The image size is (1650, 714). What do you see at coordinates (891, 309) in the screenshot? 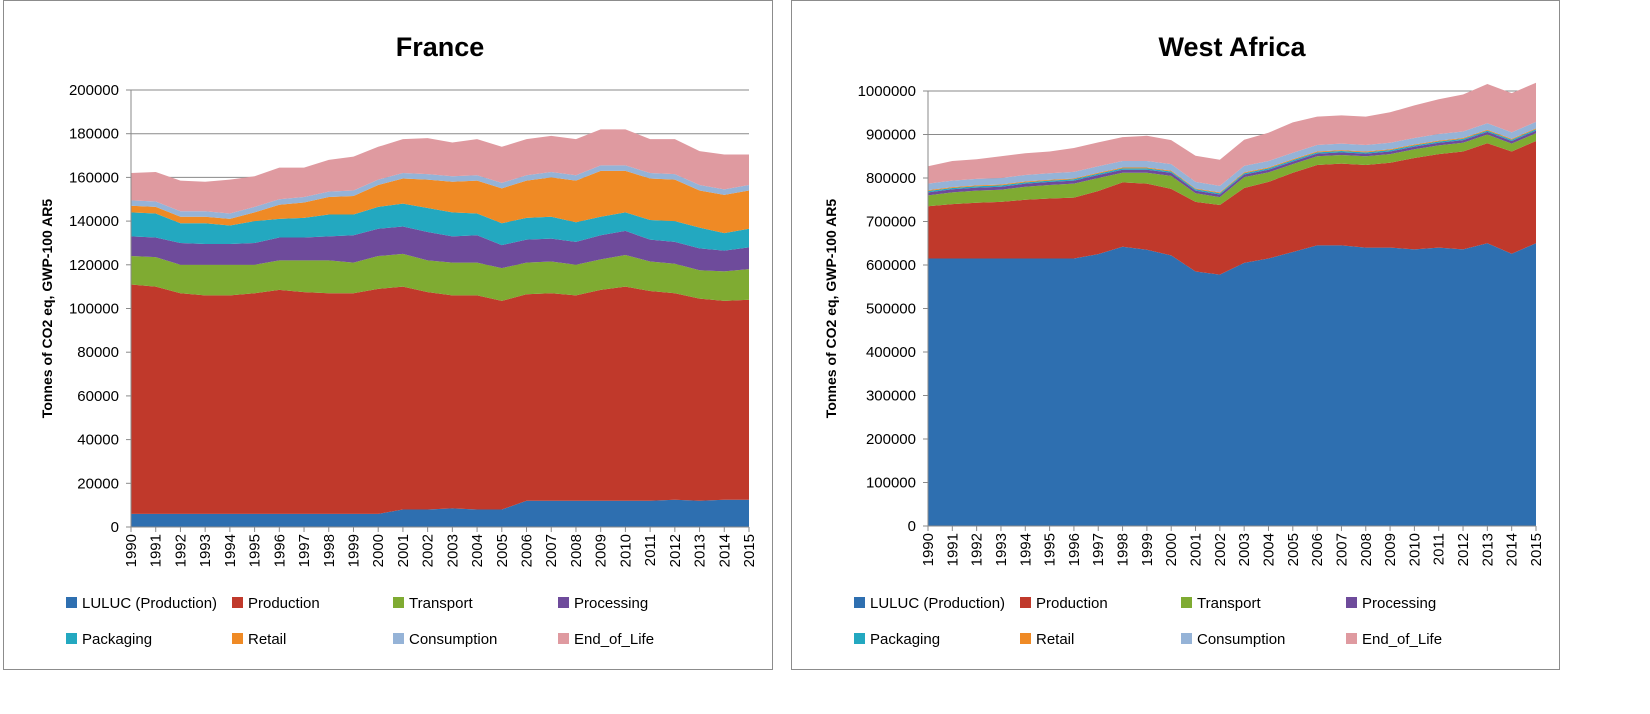
I see `y-tick-label: 500000` at bounding box center [891, 309].